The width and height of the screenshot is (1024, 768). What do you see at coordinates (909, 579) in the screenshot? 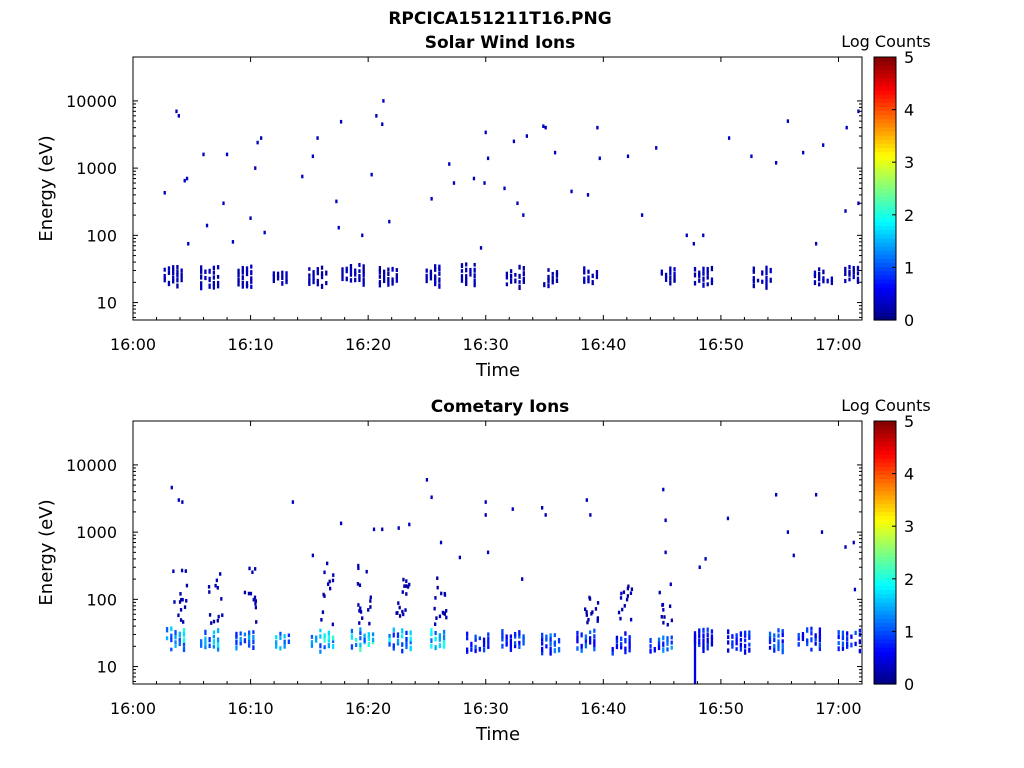
I see `colorbar-tick-label: 2` at bounding box center [909, 579].